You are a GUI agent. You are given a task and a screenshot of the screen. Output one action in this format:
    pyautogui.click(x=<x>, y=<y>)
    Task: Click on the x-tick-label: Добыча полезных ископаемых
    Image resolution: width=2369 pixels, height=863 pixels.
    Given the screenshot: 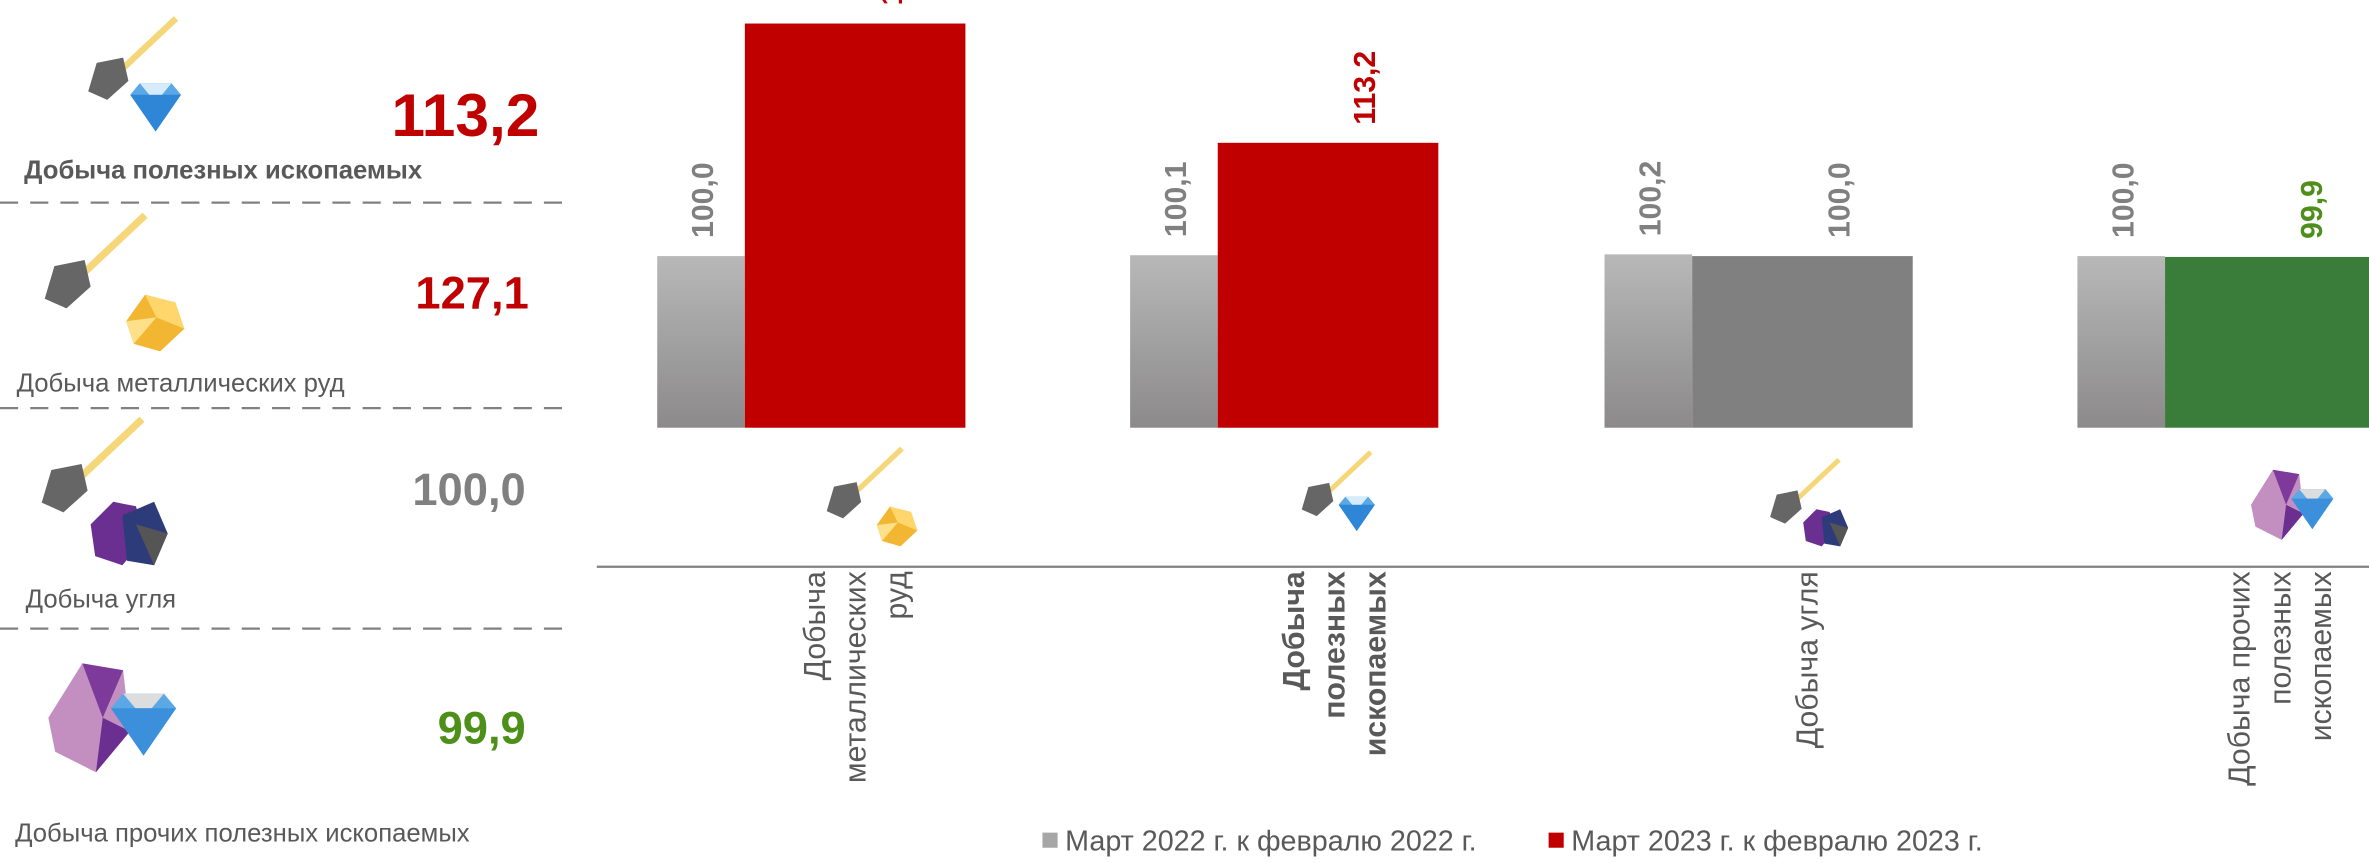 What is the action you would take?
    pyautogui.click(x=1335, y=664)
    